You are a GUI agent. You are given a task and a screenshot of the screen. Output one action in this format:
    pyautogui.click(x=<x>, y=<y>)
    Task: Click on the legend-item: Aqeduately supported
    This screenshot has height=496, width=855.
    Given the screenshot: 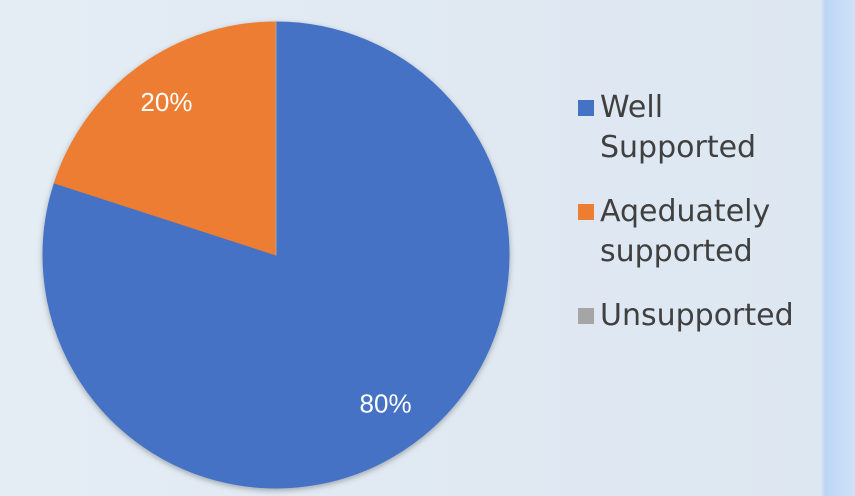 What is the action you would take?
    pyautogui.click(x=703, y=232)
    